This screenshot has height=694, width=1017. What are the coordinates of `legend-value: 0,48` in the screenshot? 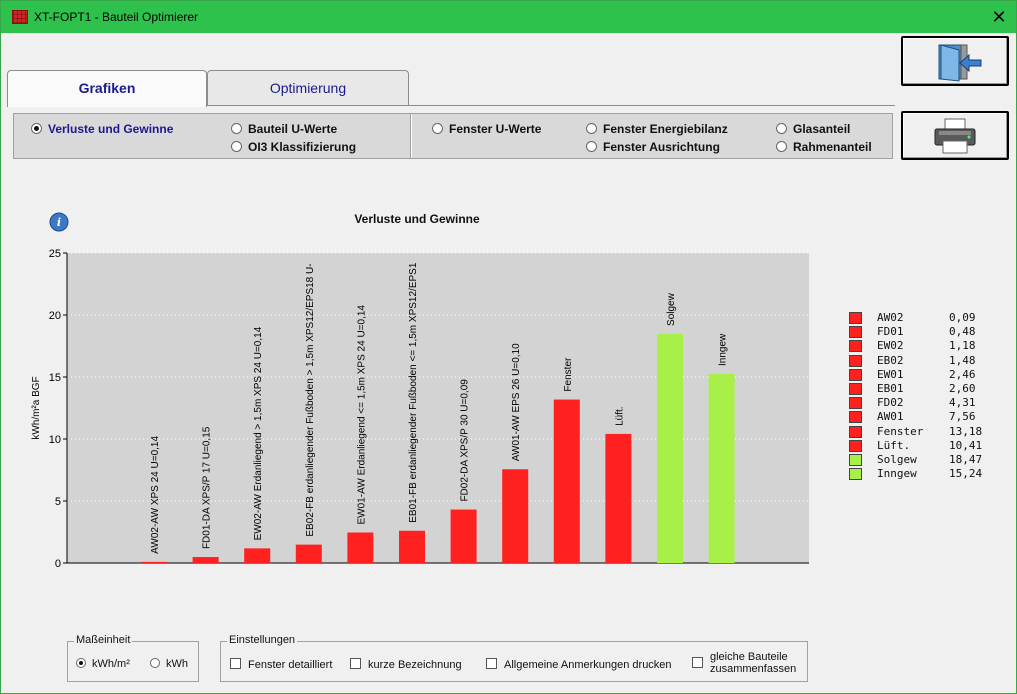 It's located at (962, 332).